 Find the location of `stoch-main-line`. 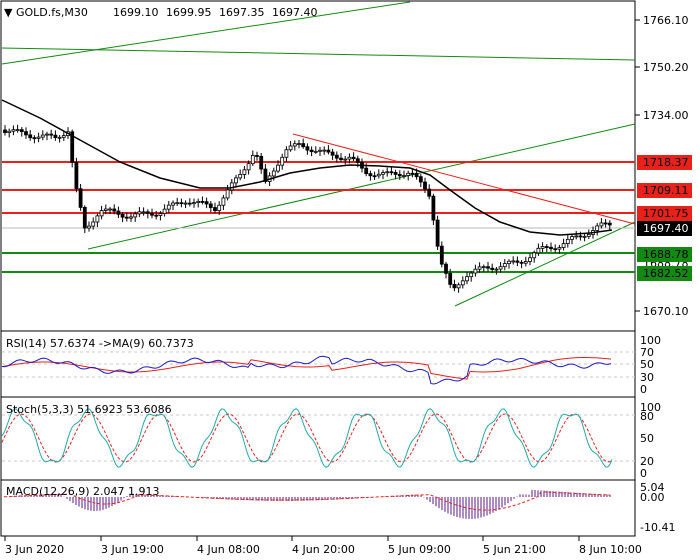

stoch-main-line is located at coordinates (307, 438).